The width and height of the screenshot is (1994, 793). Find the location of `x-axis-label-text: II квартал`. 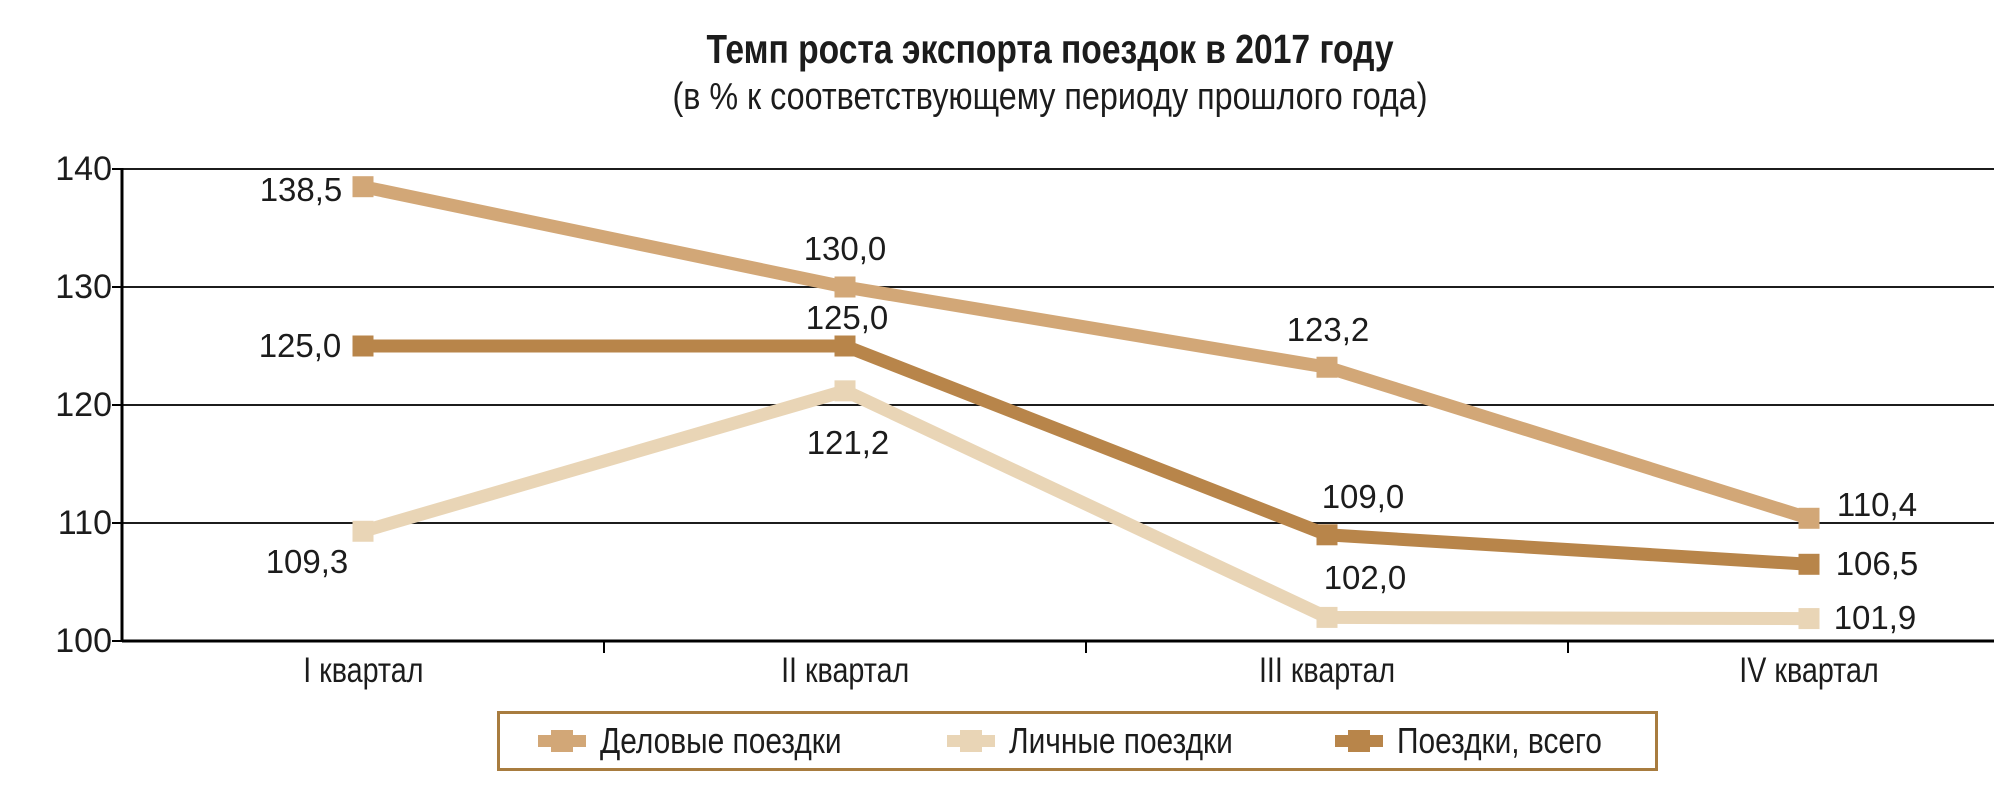

x-axis-label-text: II квартал is located at coordinates (845, 670).